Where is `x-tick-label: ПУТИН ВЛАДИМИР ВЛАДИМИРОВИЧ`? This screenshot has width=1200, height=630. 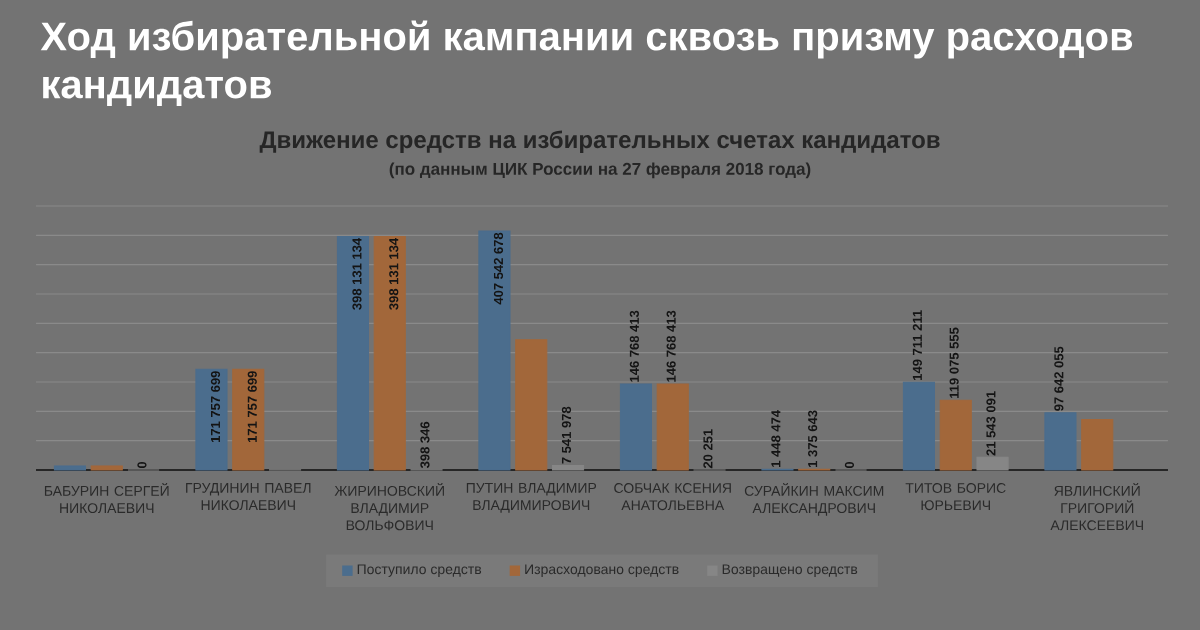
x-tick-label: ПУТИН ВЛАДИМИР ВЛАДИМИРОВИЧ is located at coordinates (531, 498).